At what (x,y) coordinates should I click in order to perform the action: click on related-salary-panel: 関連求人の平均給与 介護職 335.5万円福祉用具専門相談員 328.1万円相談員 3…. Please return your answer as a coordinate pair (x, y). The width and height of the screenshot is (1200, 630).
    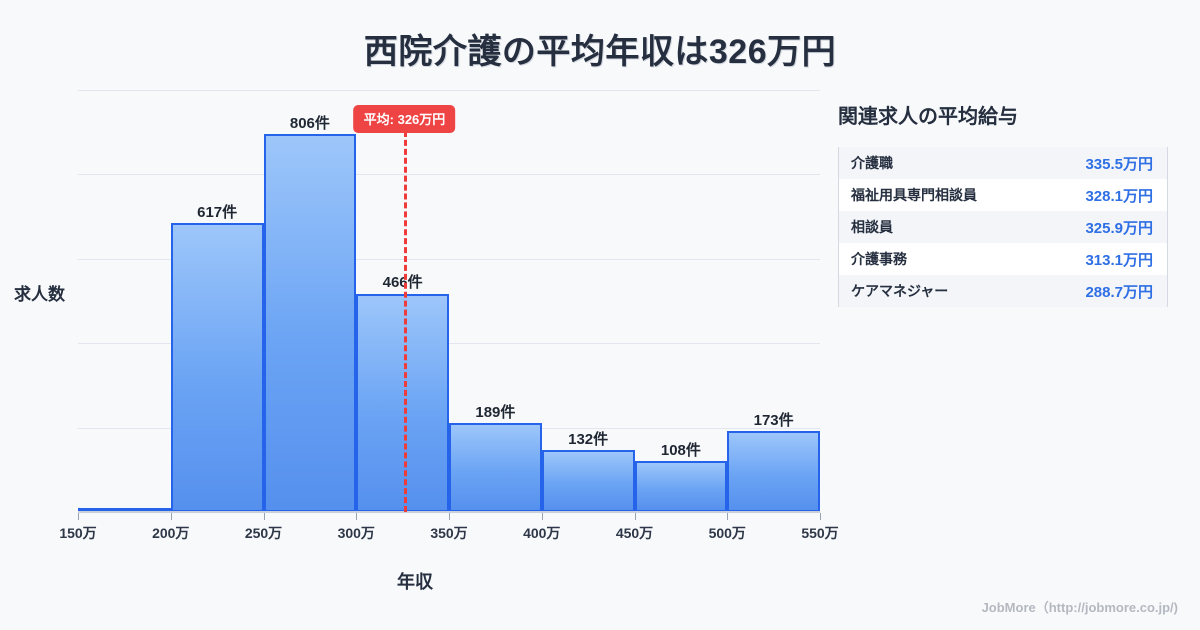
    Looking at the image, I should click on (1003, 203).